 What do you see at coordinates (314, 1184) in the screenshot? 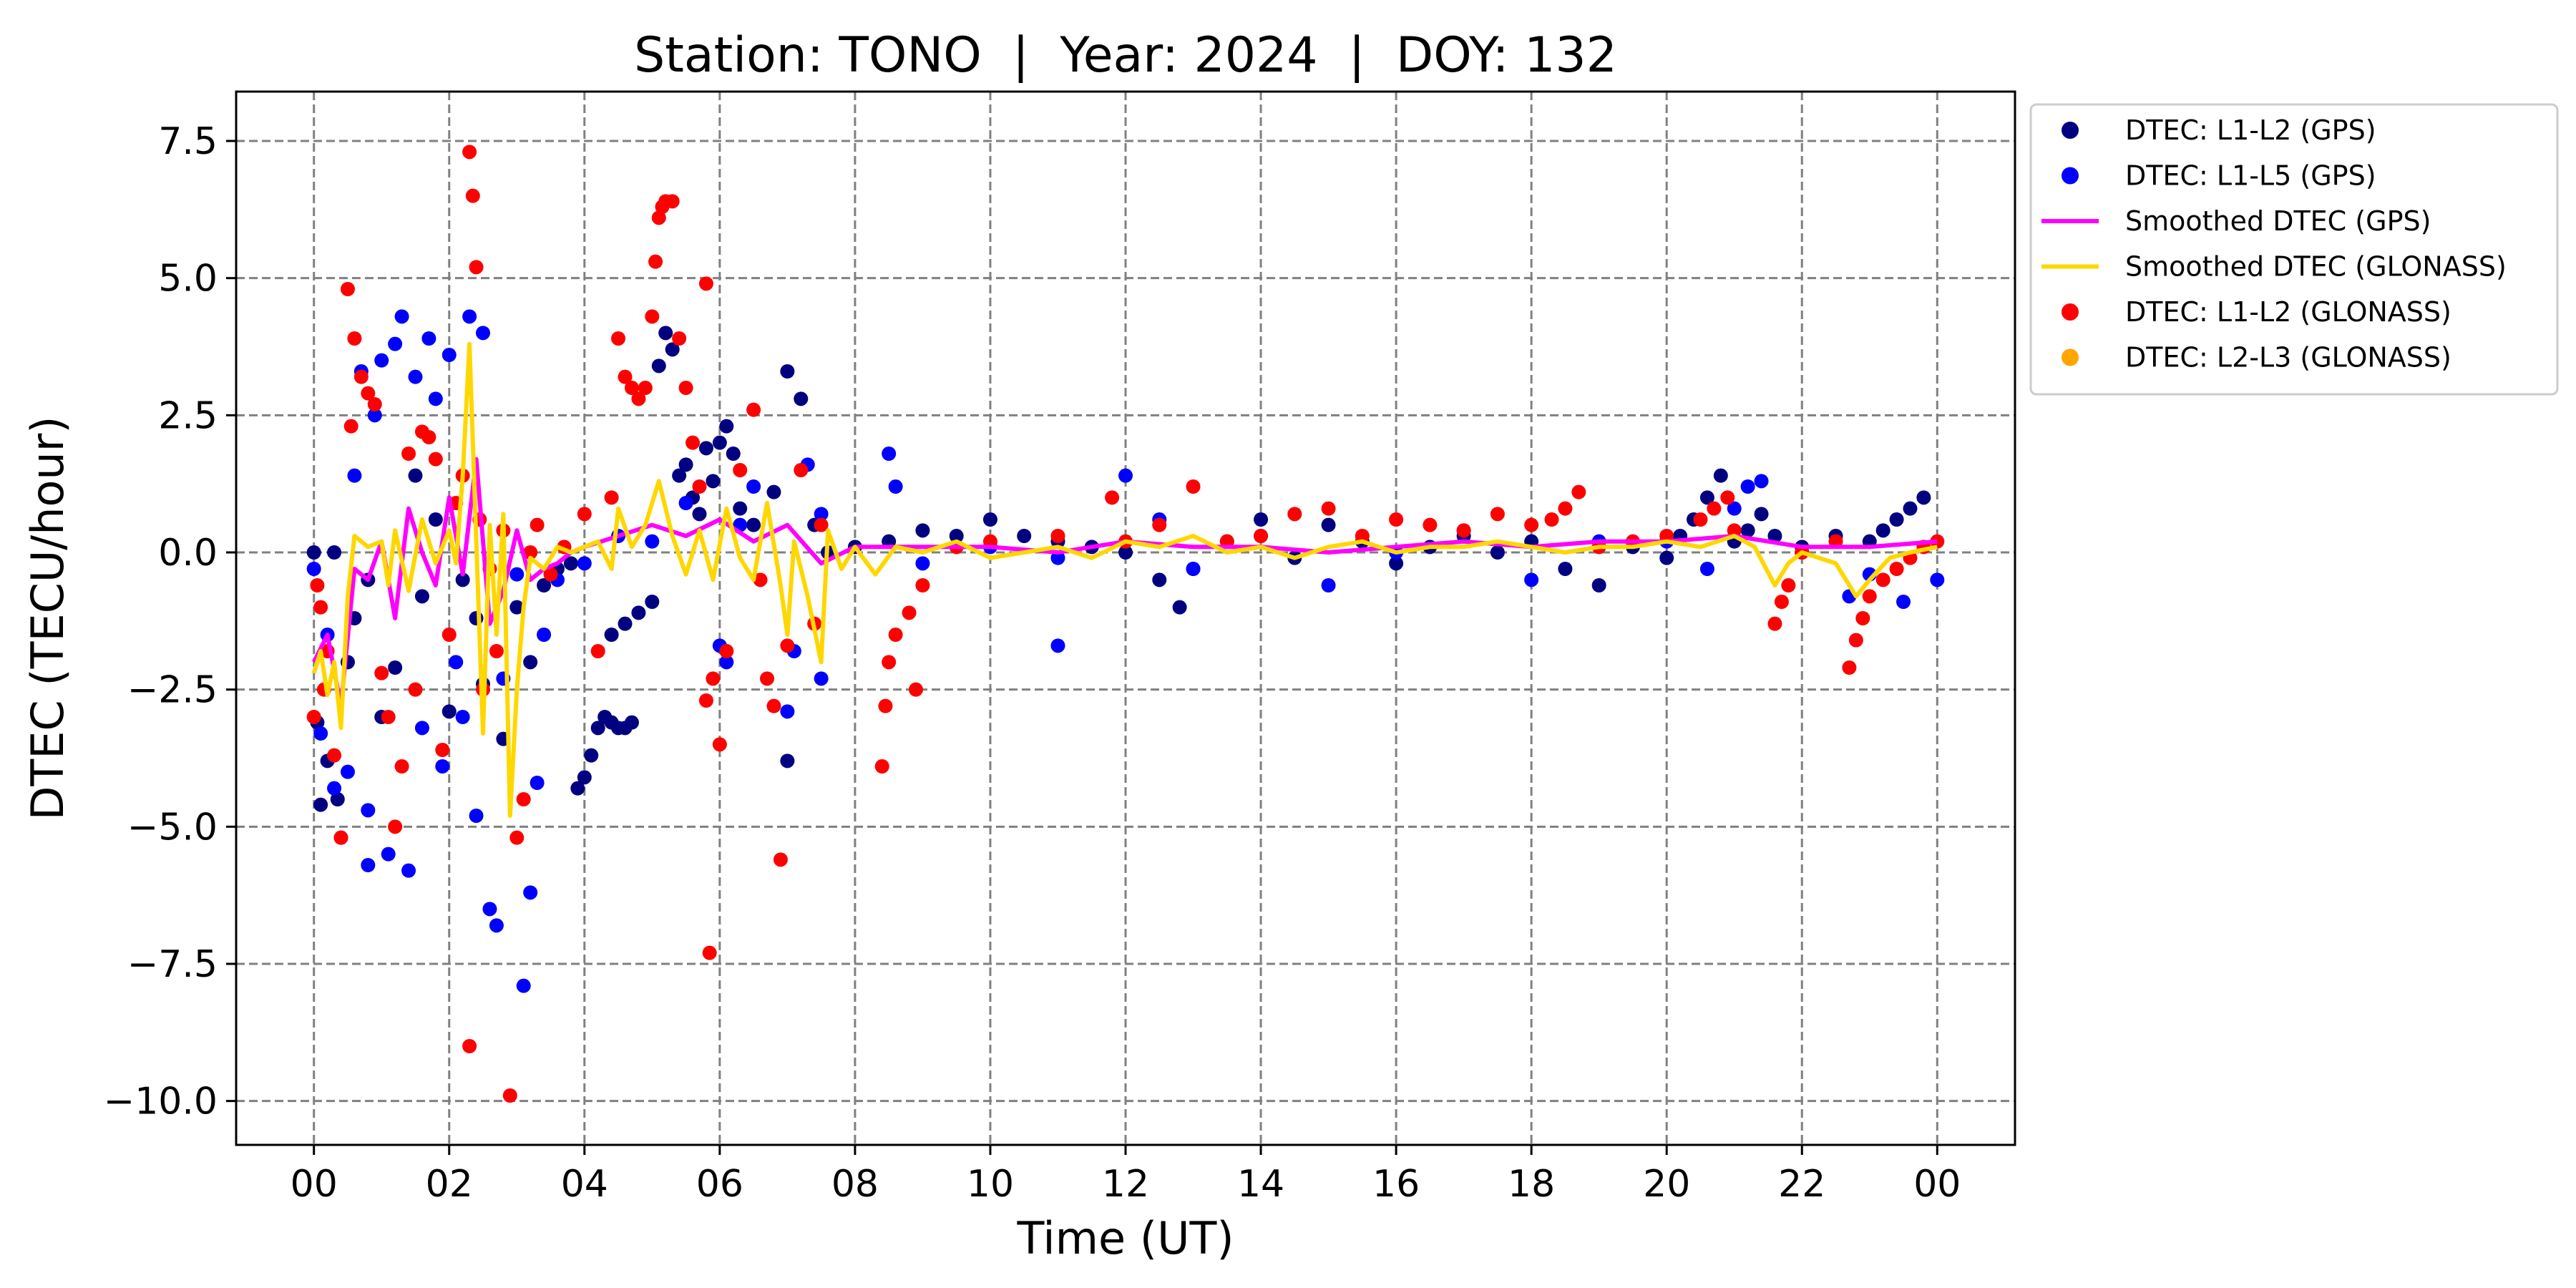
I see `x-tick-label: 00` at bounding box center [314, 1184].